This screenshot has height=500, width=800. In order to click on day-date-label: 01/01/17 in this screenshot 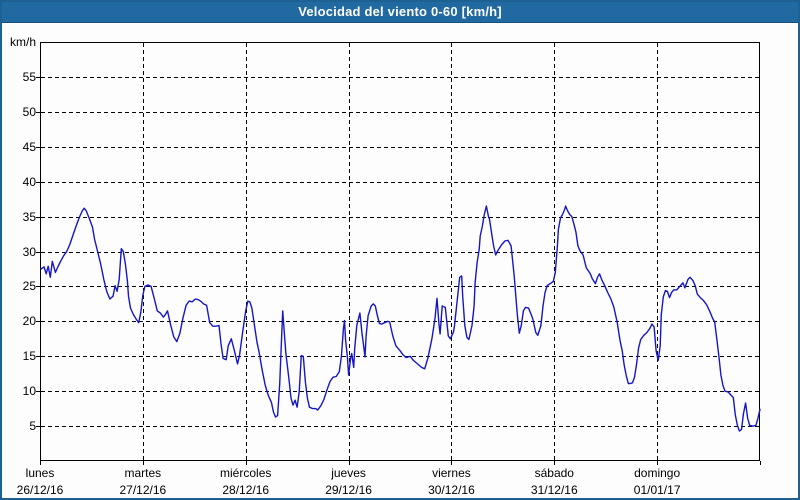, I will do `click(657, 490)`.